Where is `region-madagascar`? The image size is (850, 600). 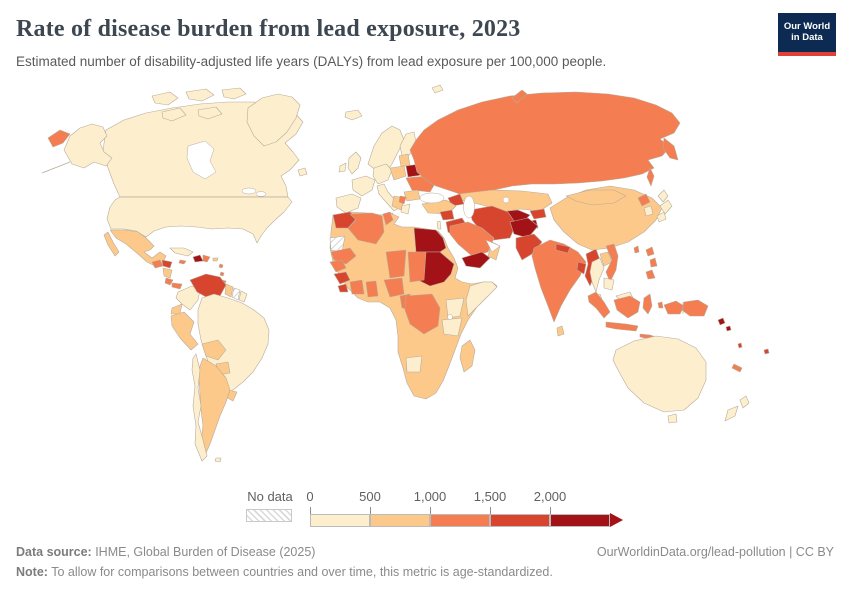 region-madagascar is located at coordinates (467, 356).